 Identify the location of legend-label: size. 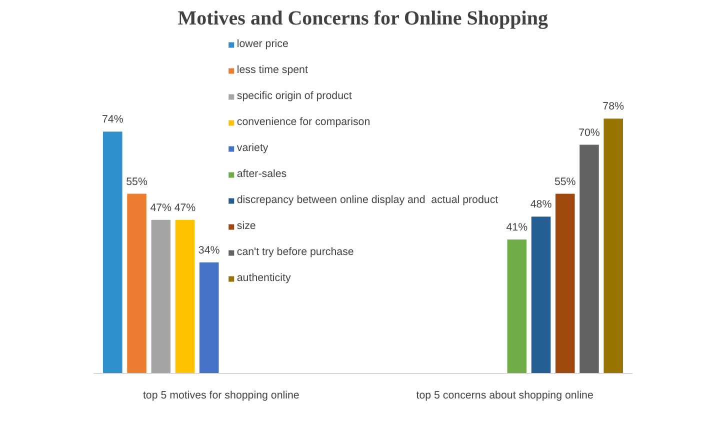
(246, 226).